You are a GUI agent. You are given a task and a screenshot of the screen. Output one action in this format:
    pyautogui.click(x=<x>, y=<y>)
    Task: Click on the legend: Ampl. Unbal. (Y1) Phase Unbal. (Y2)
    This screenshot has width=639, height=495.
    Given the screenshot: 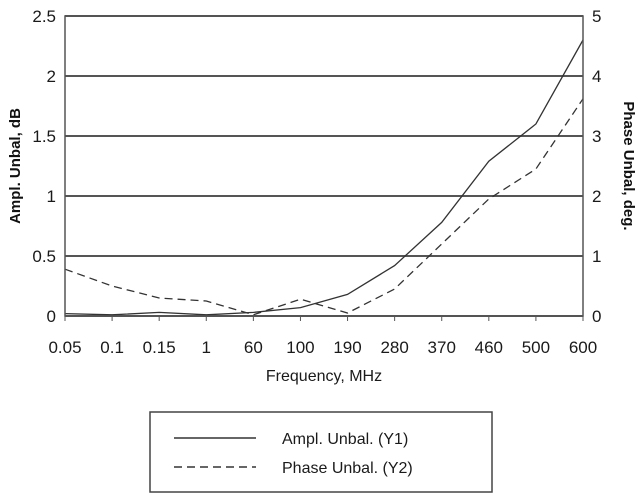 What is the action you would take?
    pyautogui.click(x=321, y=452)
    